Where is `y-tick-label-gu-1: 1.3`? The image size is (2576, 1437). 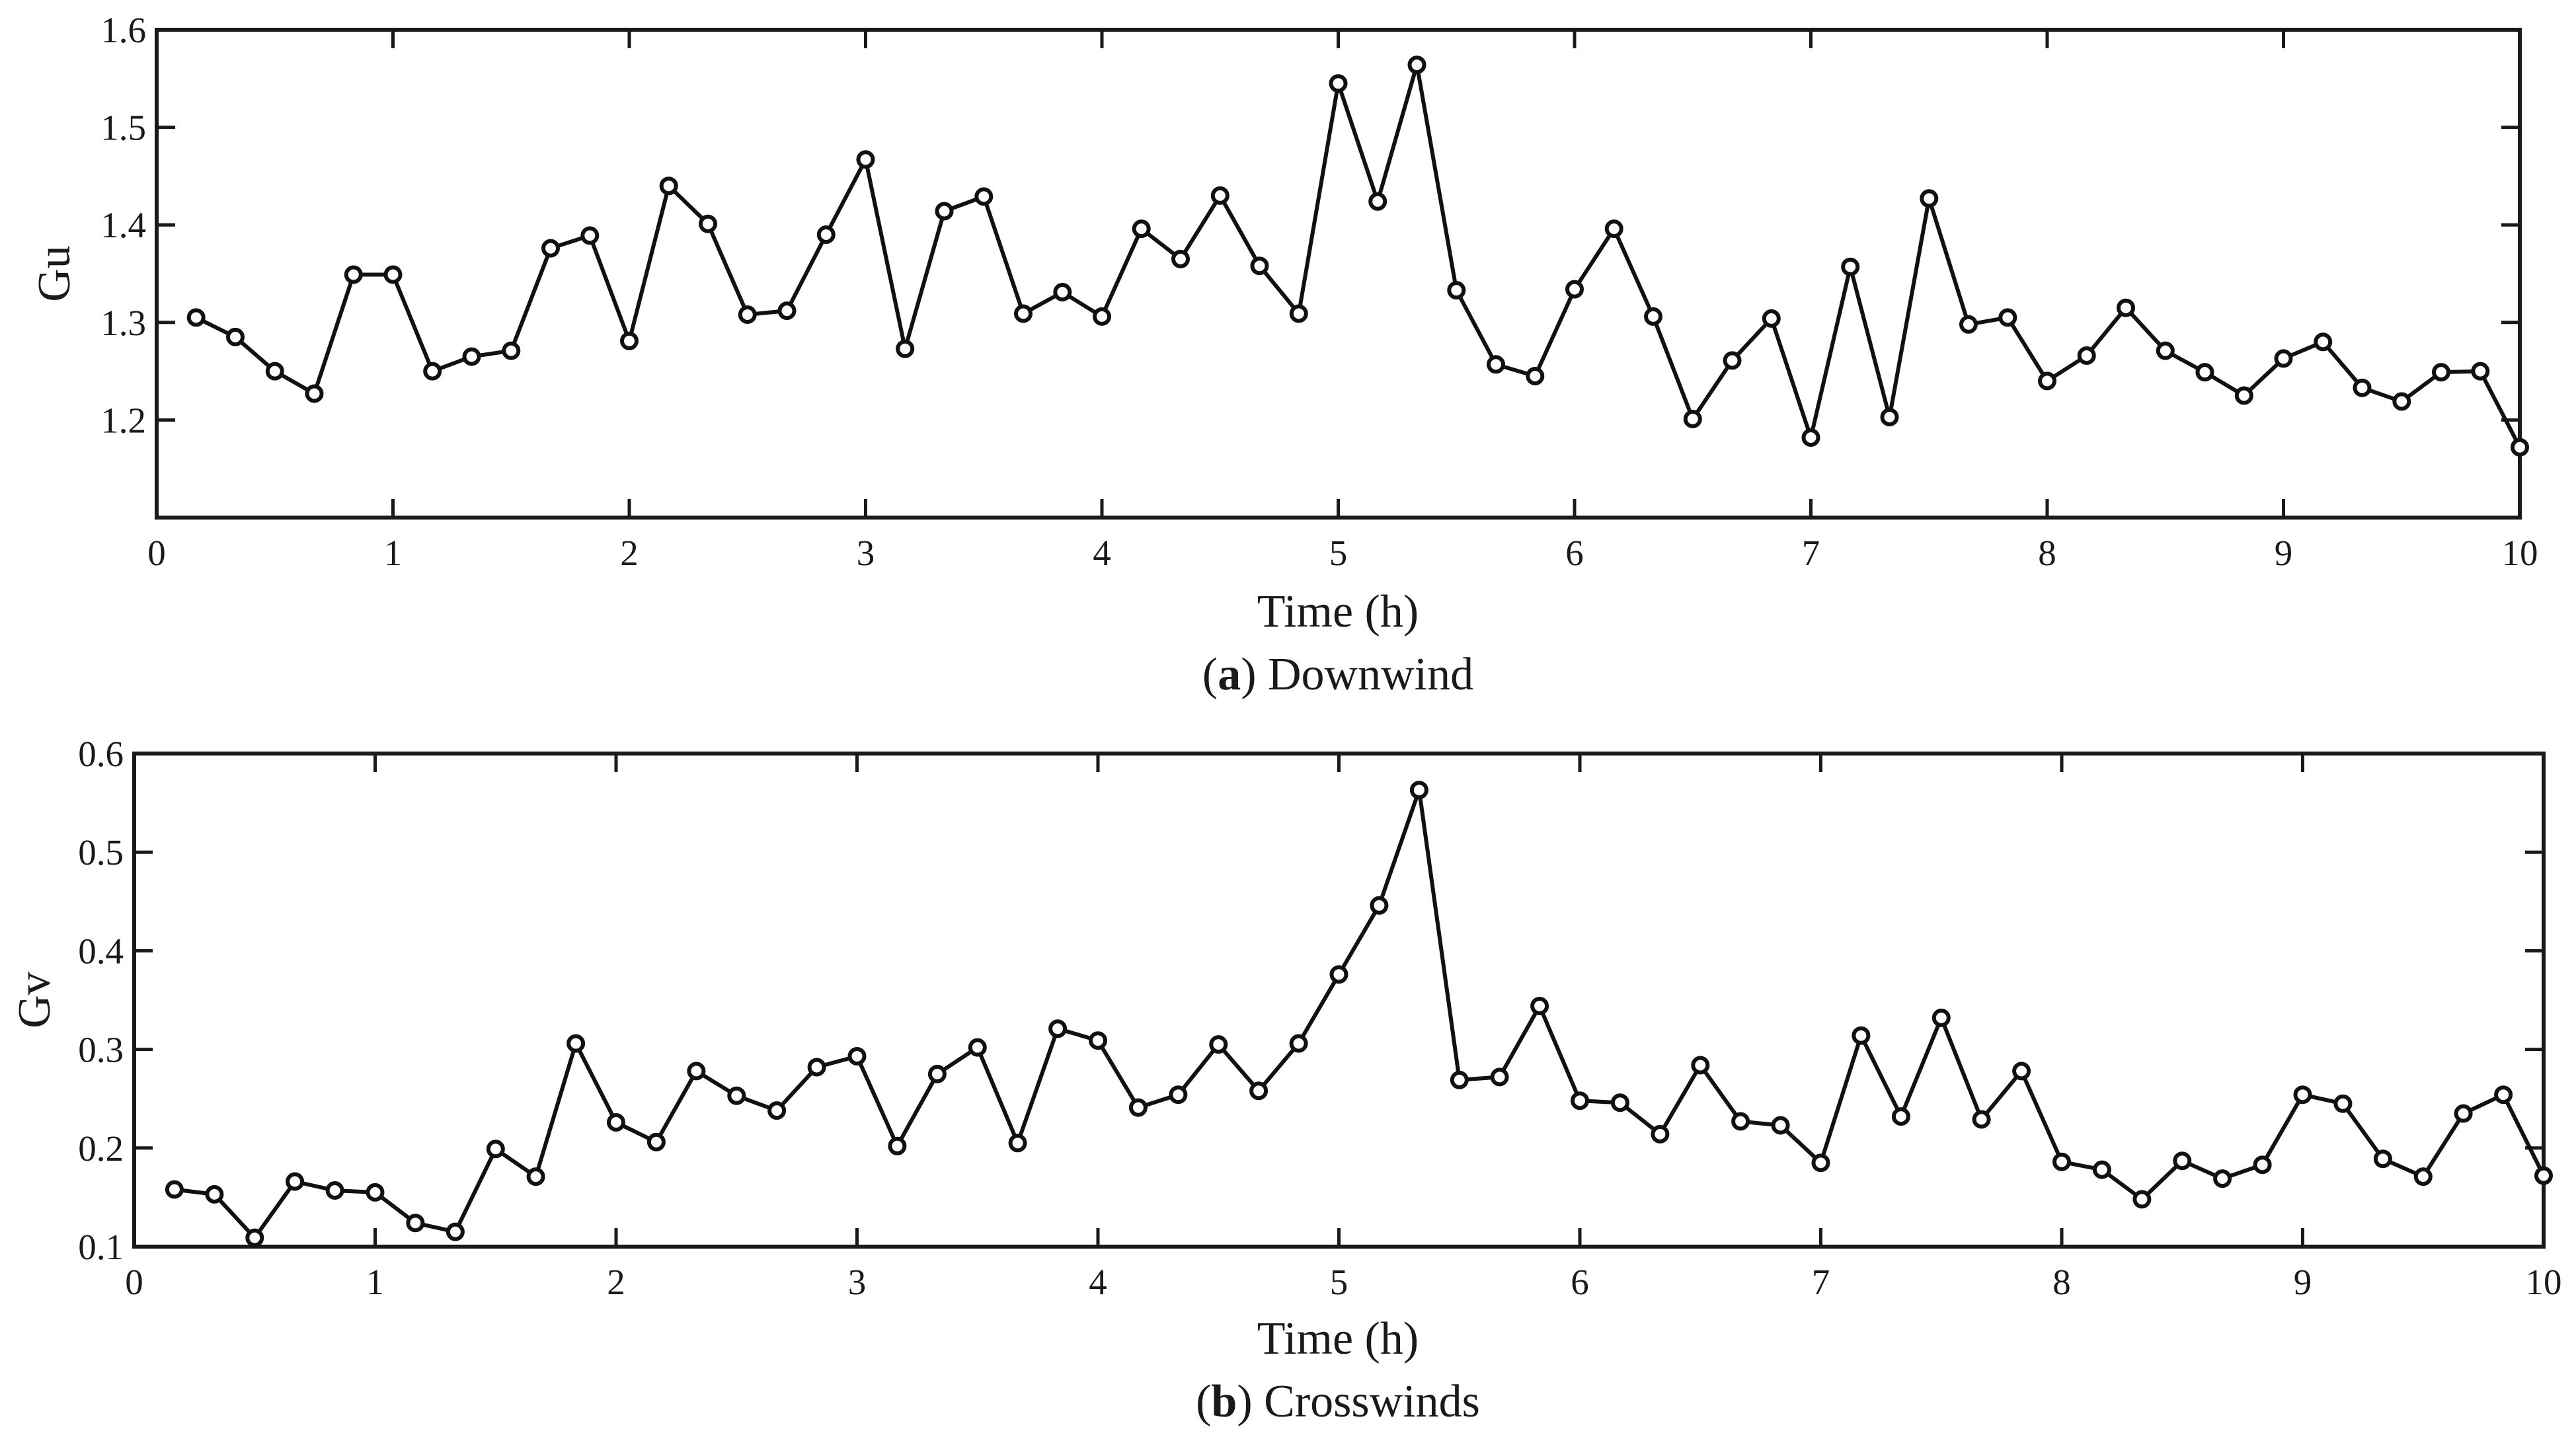
y-tick-label-gu-1: 1.3 is located at coordinates (123, 323).